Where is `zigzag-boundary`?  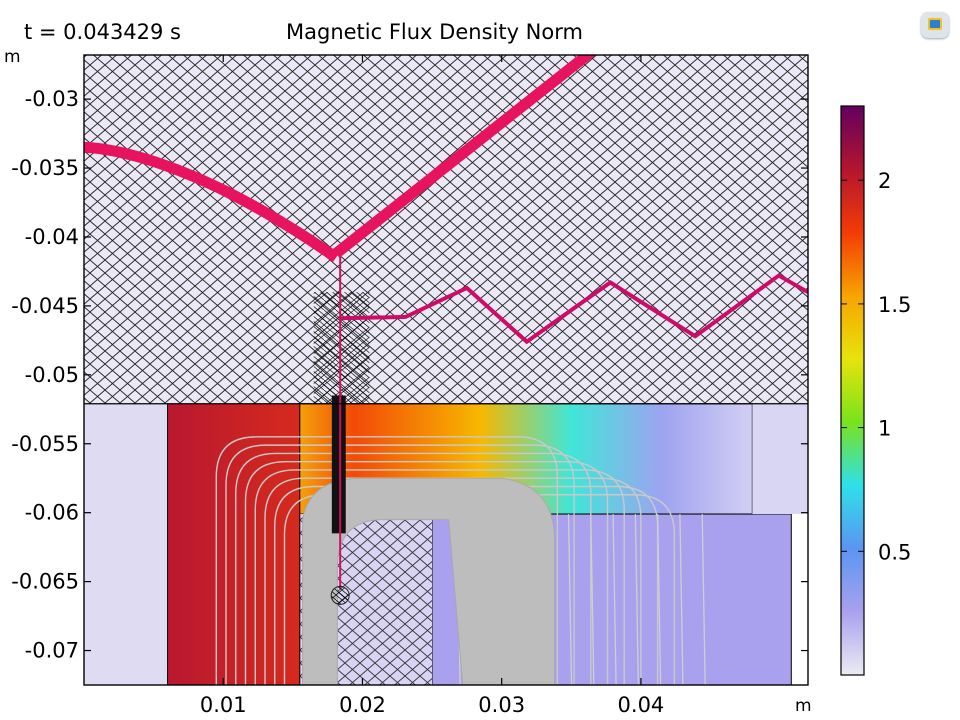 zigzag-boundary is located at coordinates (574, 309).